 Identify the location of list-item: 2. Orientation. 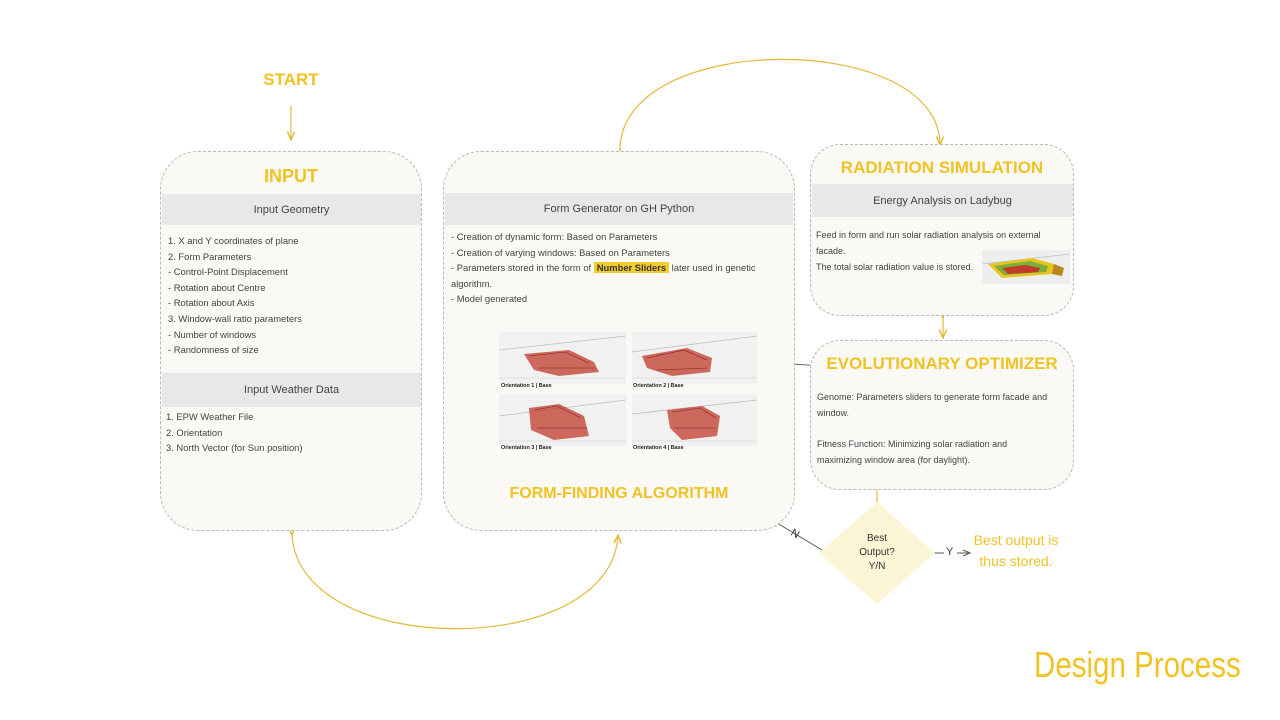
(194, 432).